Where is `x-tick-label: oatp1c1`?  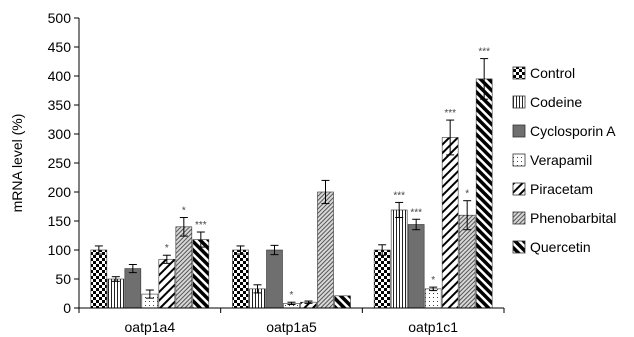 x-tick-label: oatp1c1 is located at coordinates (433, 327).